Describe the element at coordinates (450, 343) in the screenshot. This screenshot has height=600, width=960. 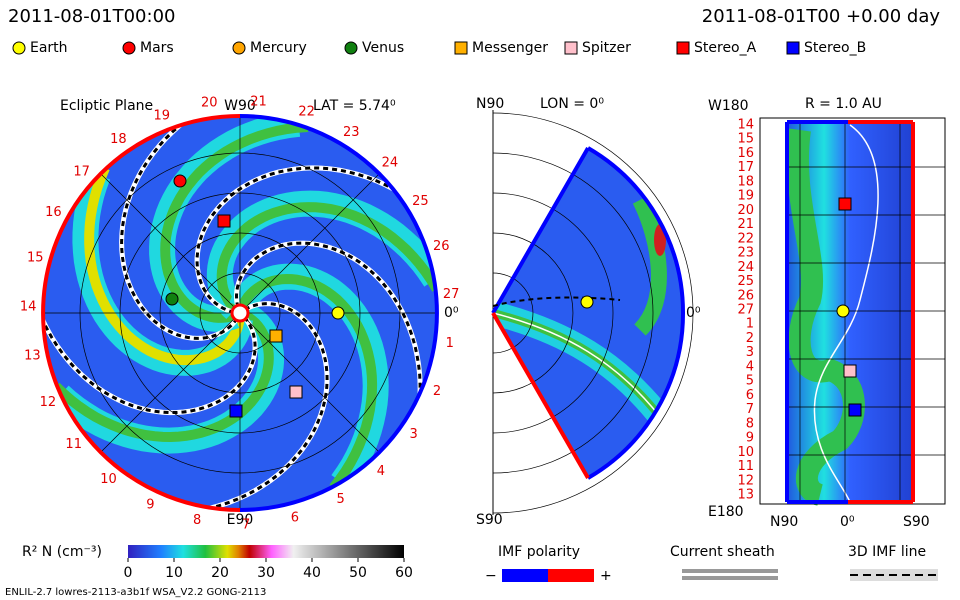
I see `rim-label: 1` at that location.